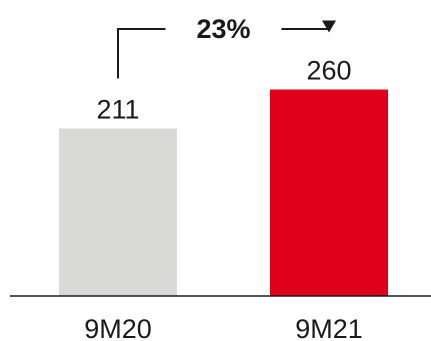 The image size is (431, 341). I want to click on growth-percentage-label: 23%, so click(223, 29).